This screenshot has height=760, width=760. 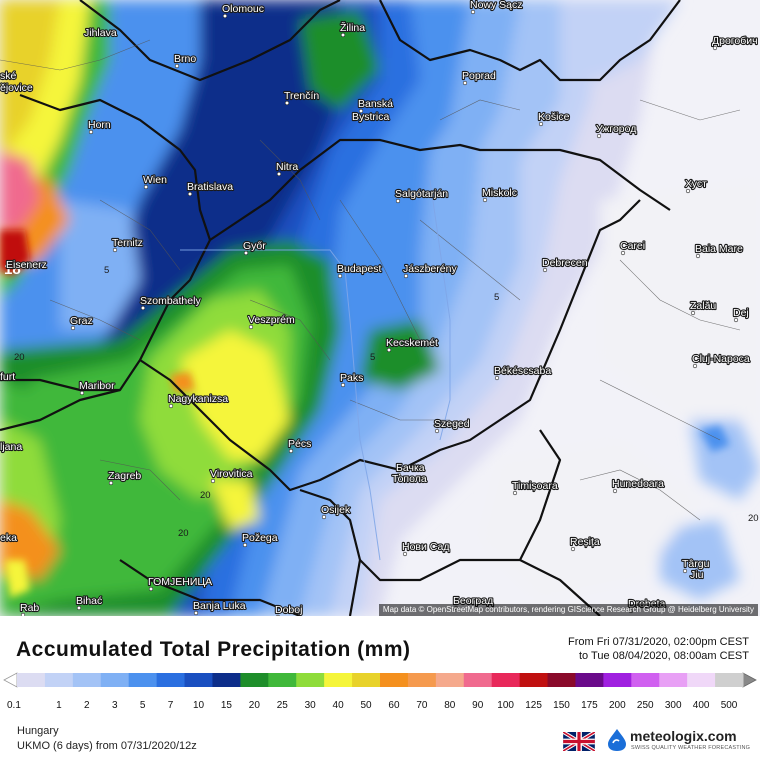 What do you see at coordinates (701, 705) in the screenshot?
I see `scale-label: 400` at bounding box center [701, 705].